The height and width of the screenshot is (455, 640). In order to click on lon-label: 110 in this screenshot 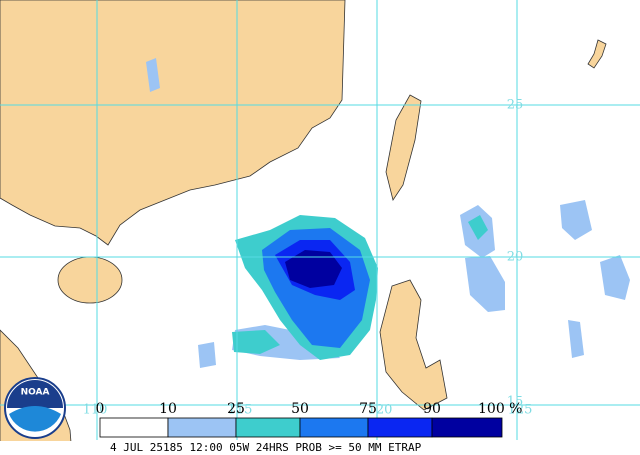, I will do `click(95, 410)`.